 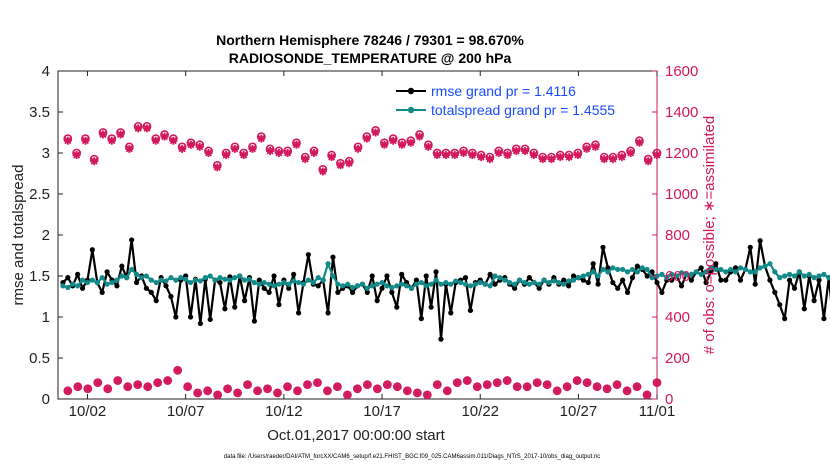 I want to click on y2-tick-label: 400, so click(x=677, y=317).